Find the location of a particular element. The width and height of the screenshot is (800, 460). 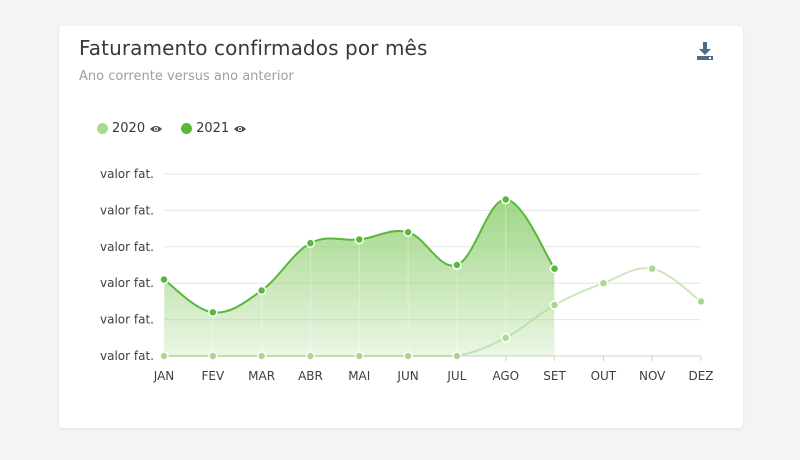

legend-label-2021: 2021 is located at coordinates (213, 128).